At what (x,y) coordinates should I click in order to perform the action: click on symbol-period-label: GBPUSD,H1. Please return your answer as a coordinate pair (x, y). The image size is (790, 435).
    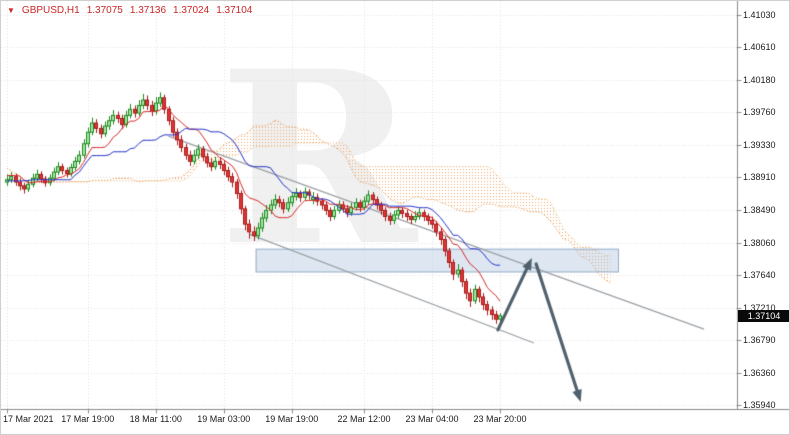
    Looking at the image, I should click on (50, 10).